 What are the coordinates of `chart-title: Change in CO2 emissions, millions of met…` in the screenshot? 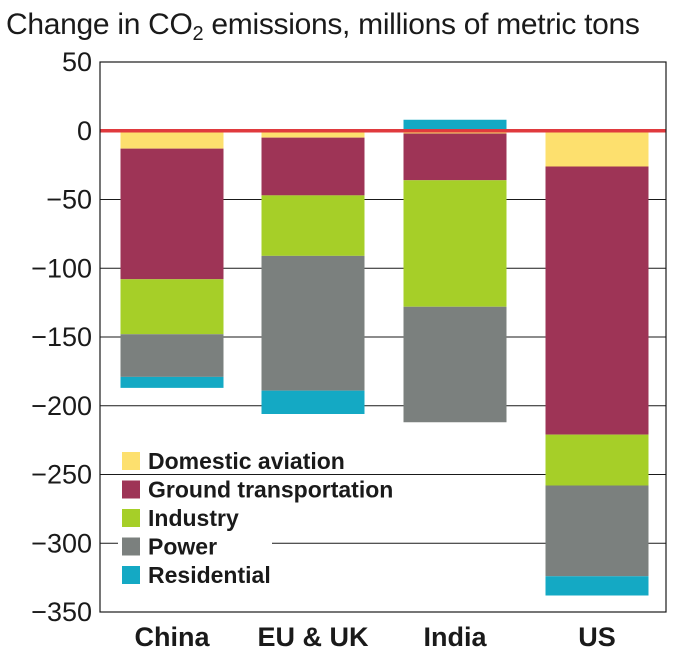 It's located at (323, 26).